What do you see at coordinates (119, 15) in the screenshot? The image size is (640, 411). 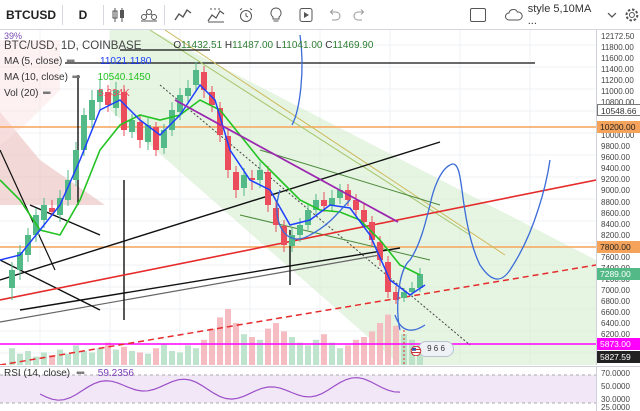 I see `chart-type-button` at bounding box center [119, 15].